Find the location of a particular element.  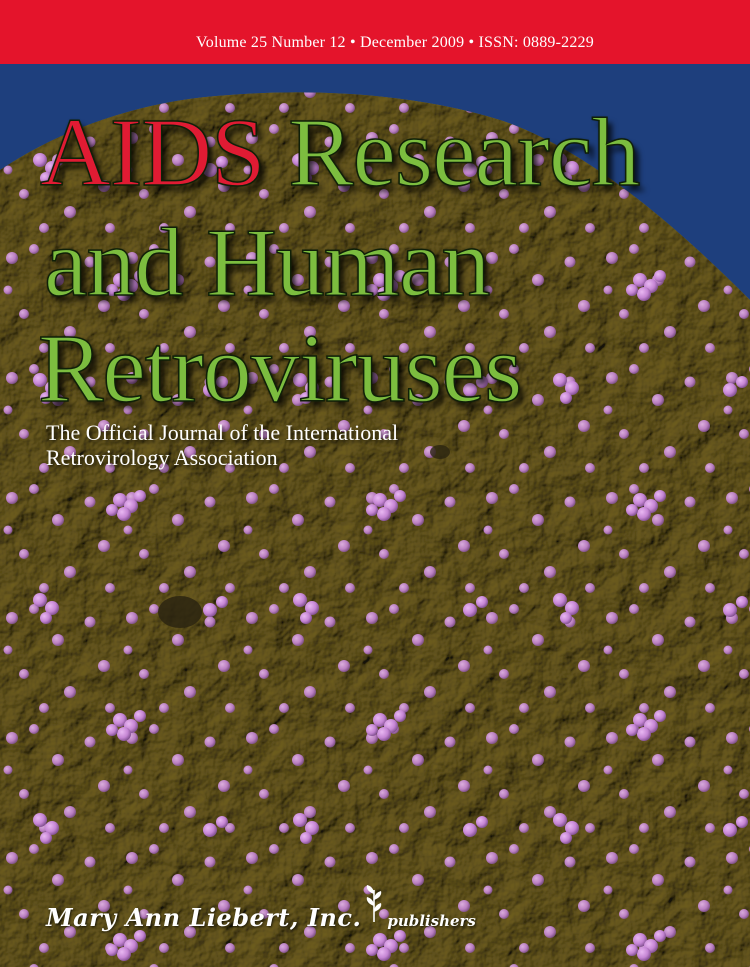

plant-sprig-icon is located at coordinates (374, 903).